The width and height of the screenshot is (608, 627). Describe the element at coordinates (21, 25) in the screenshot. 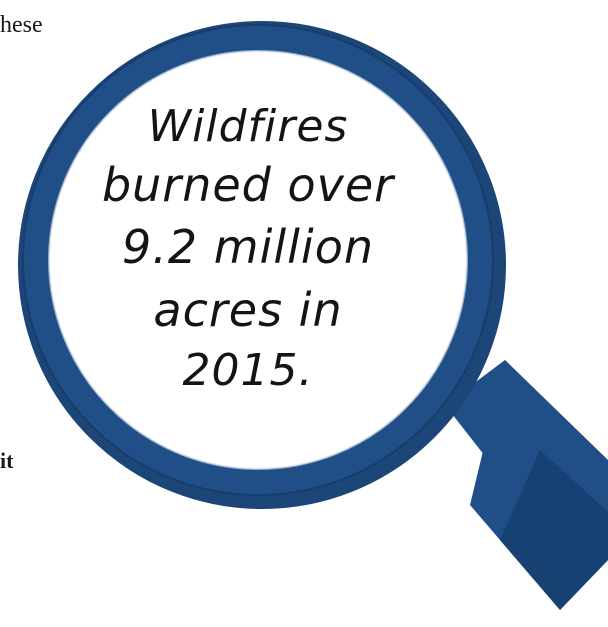

I see `page-text-top: hese` at that location.